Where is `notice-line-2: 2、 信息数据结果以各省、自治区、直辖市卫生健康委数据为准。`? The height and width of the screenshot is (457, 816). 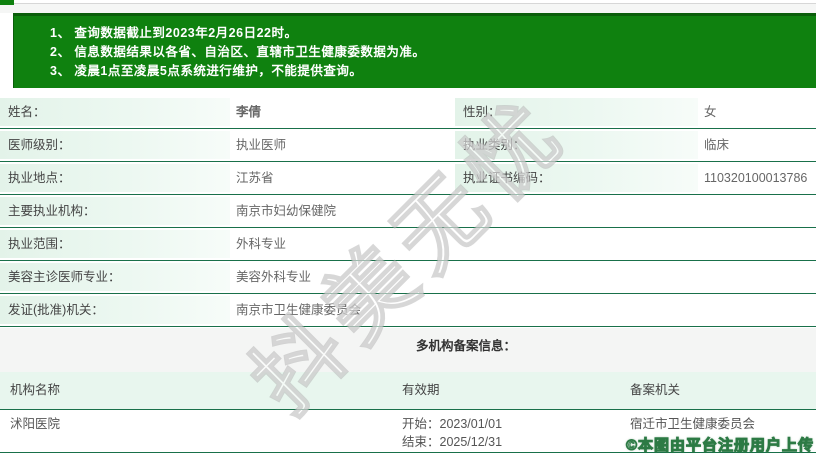
notice-line-2: 2、 信息数据结果以各省、自治区、直辖市卫生健康委数据为准。 is located at coordinates (238, 52).